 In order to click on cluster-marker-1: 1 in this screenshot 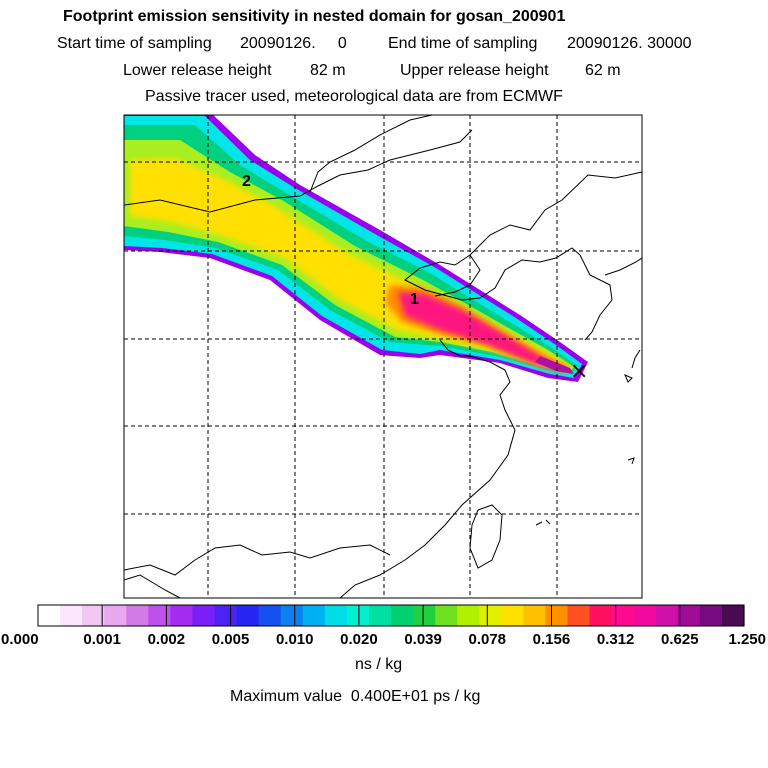, I will do `click(414, 299)`.